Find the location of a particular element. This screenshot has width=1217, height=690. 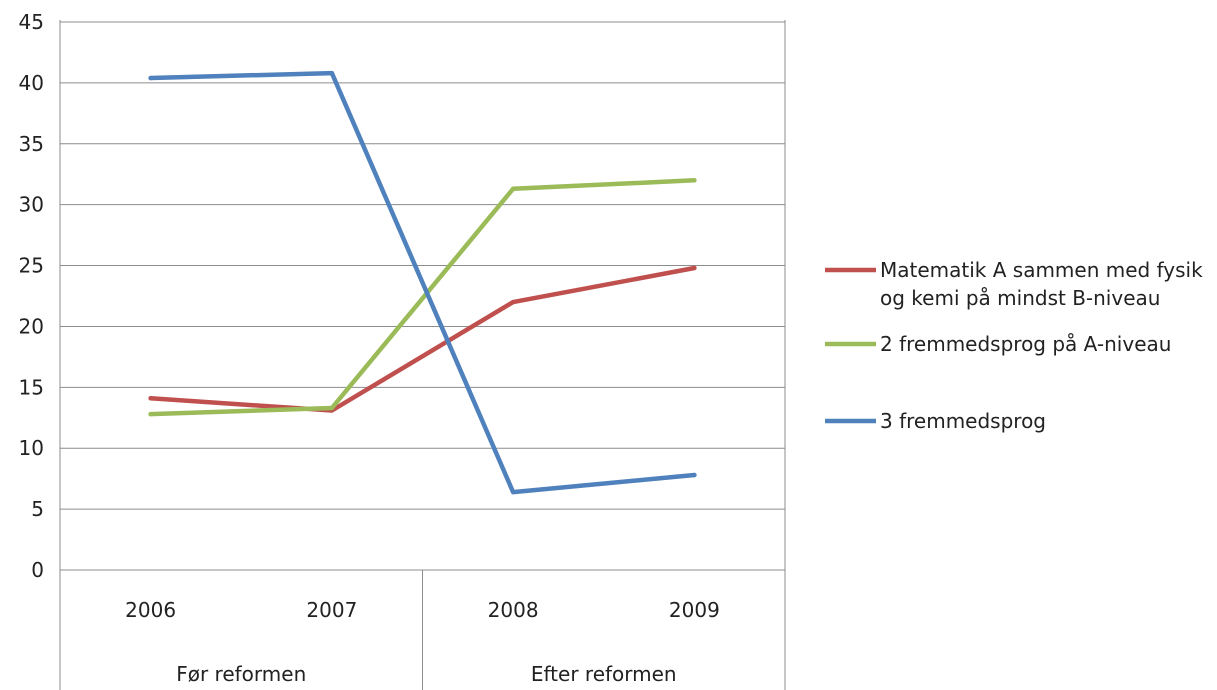

x-group-label: Efter reformen is located at coordinates (604, 674).